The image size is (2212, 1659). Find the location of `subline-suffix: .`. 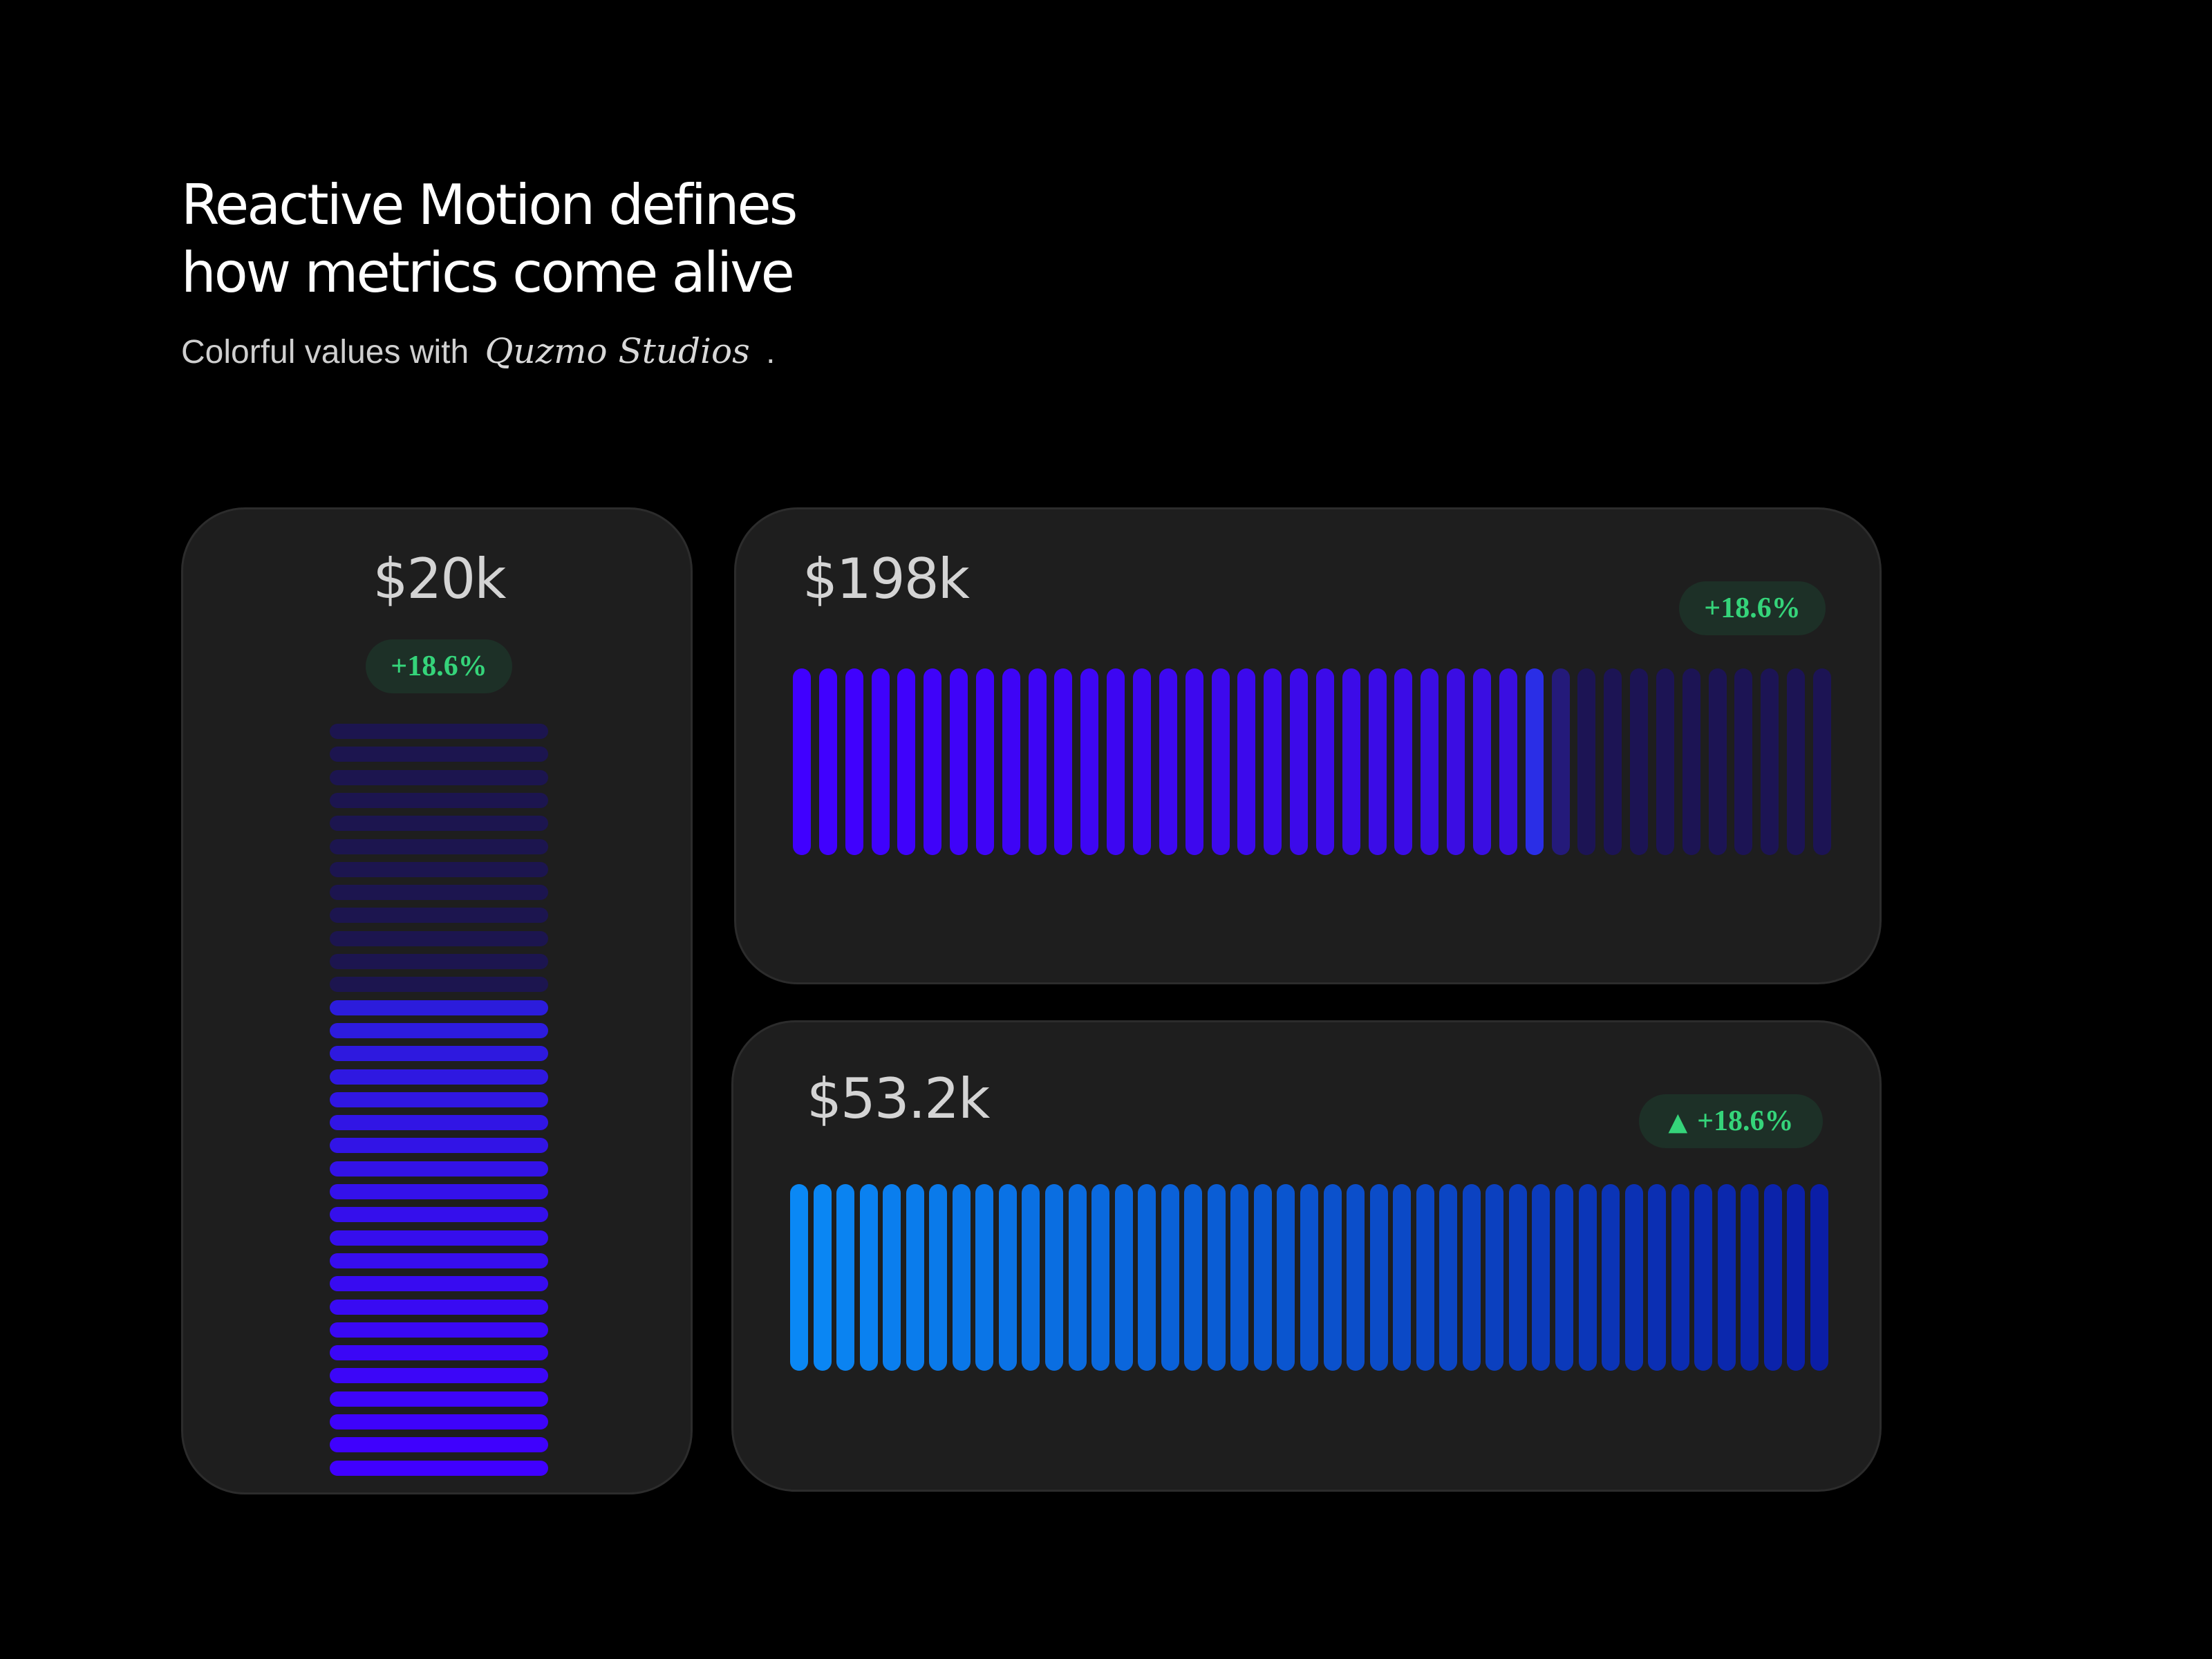

subline-suffix: . is located at coordinates (771, 352).